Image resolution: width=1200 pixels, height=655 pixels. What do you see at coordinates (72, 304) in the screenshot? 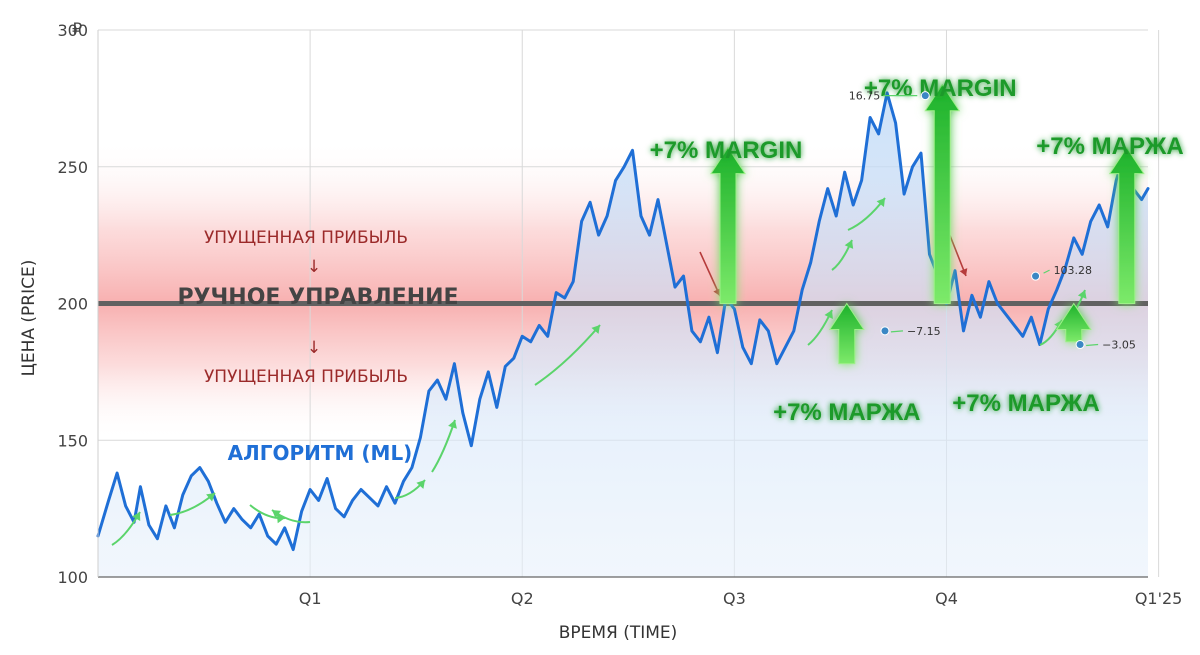
I see `y-tick-label: 200` at bounding box center [72, 304].